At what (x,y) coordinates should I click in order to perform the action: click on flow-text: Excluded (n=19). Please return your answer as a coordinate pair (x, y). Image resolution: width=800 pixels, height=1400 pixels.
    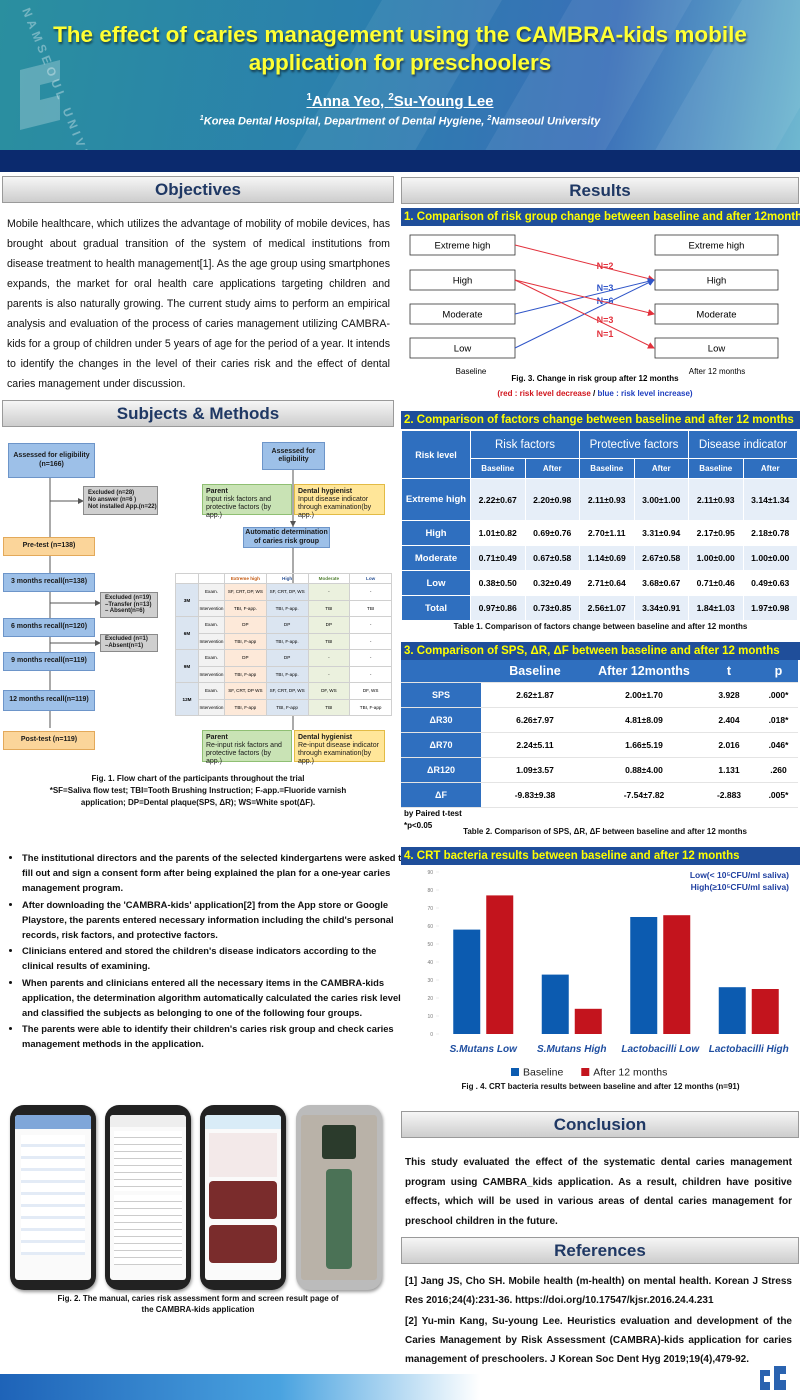
    Looking at the image, I should click on (128, 597).